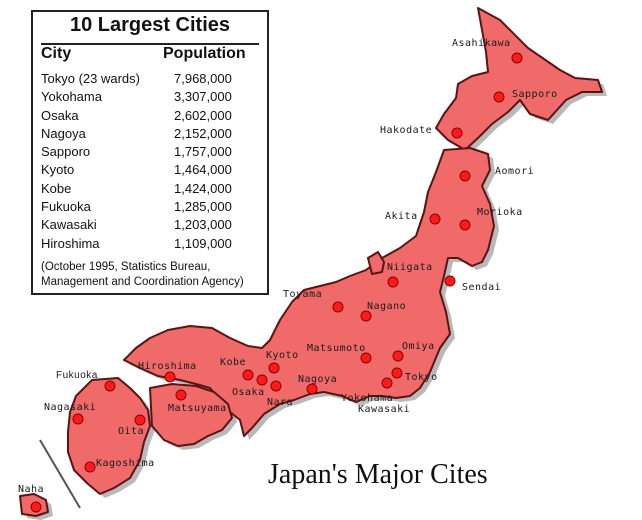 The height and width of the screenshot is (520, 642). I want to click on city-dot-sendai, so click(450, 281).